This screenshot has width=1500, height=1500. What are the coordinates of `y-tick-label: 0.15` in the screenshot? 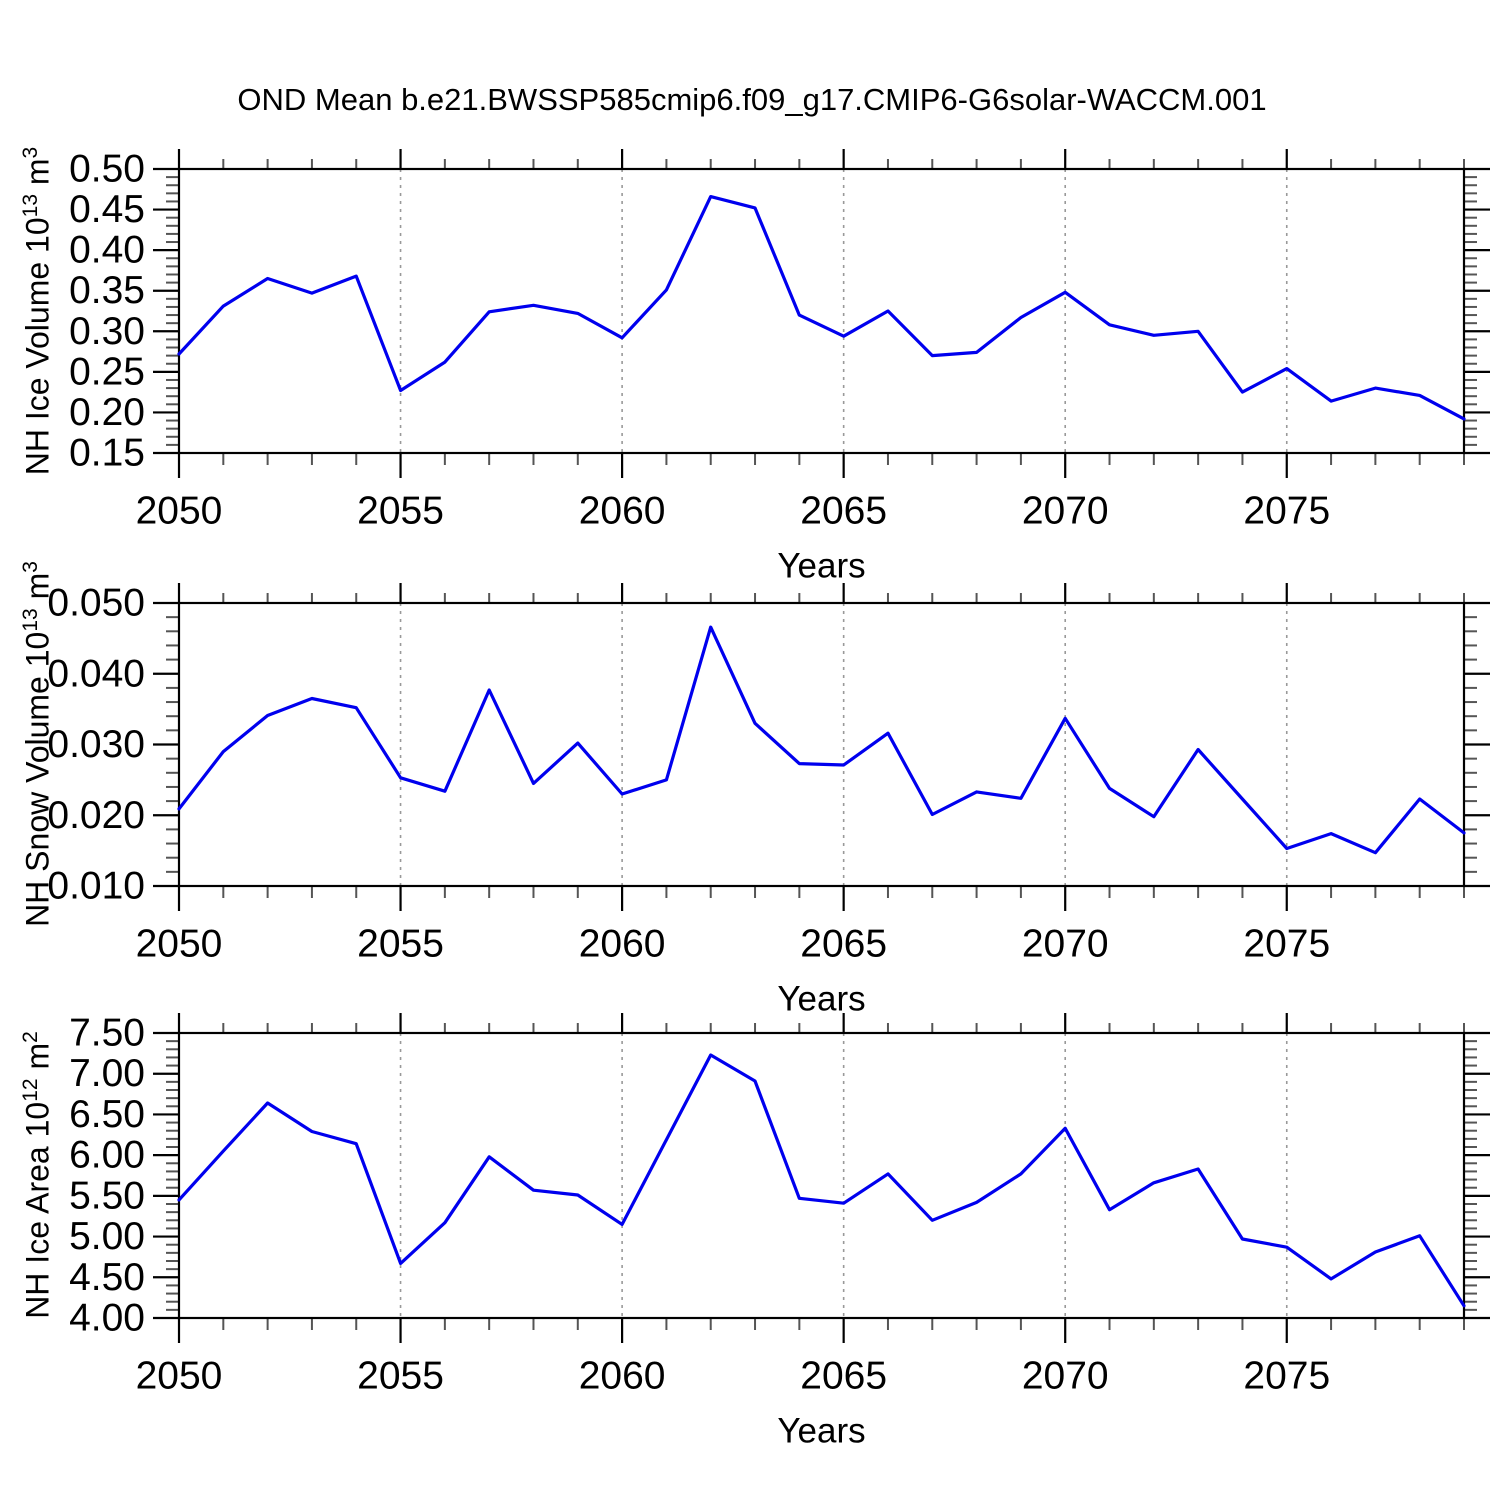 It's located at (107, 453).